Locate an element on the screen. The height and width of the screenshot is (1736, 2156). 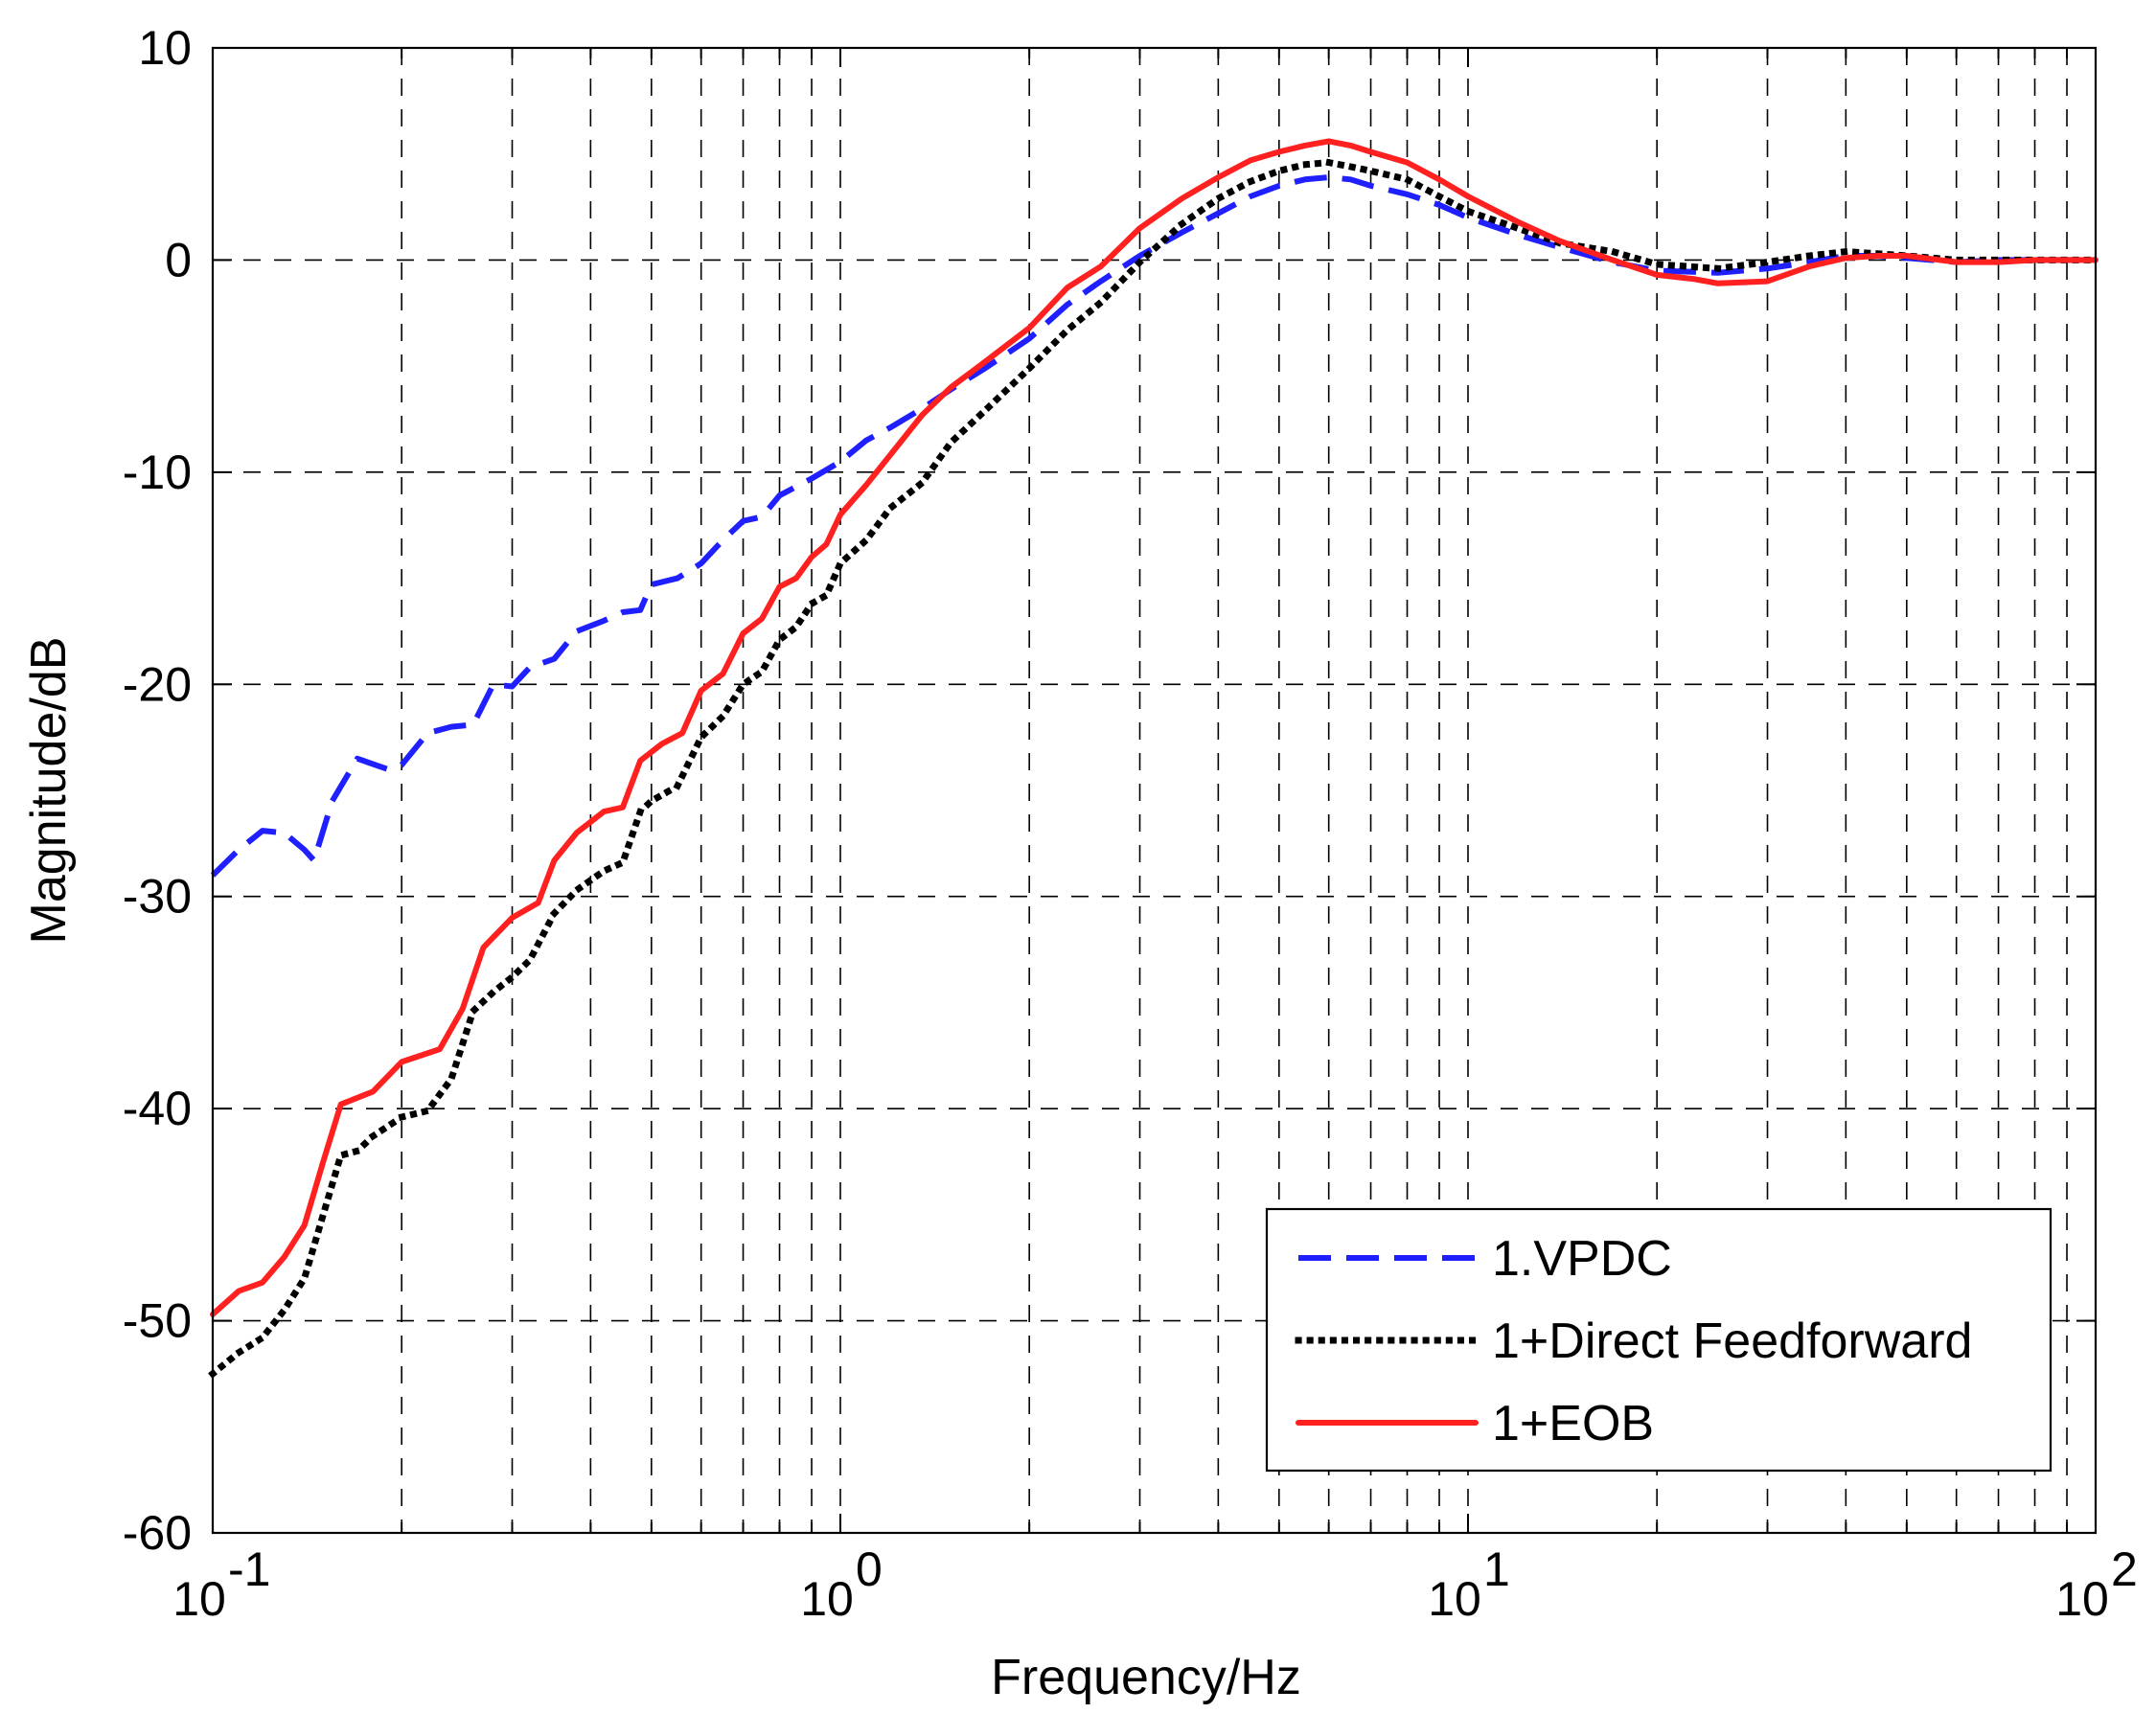
y-tick-label: -40 is located at coordinates (157, 1108).